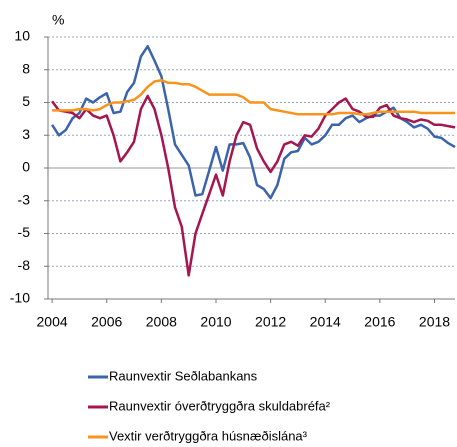  I want to click on x-tick-label: 2014, so click(325, 322).